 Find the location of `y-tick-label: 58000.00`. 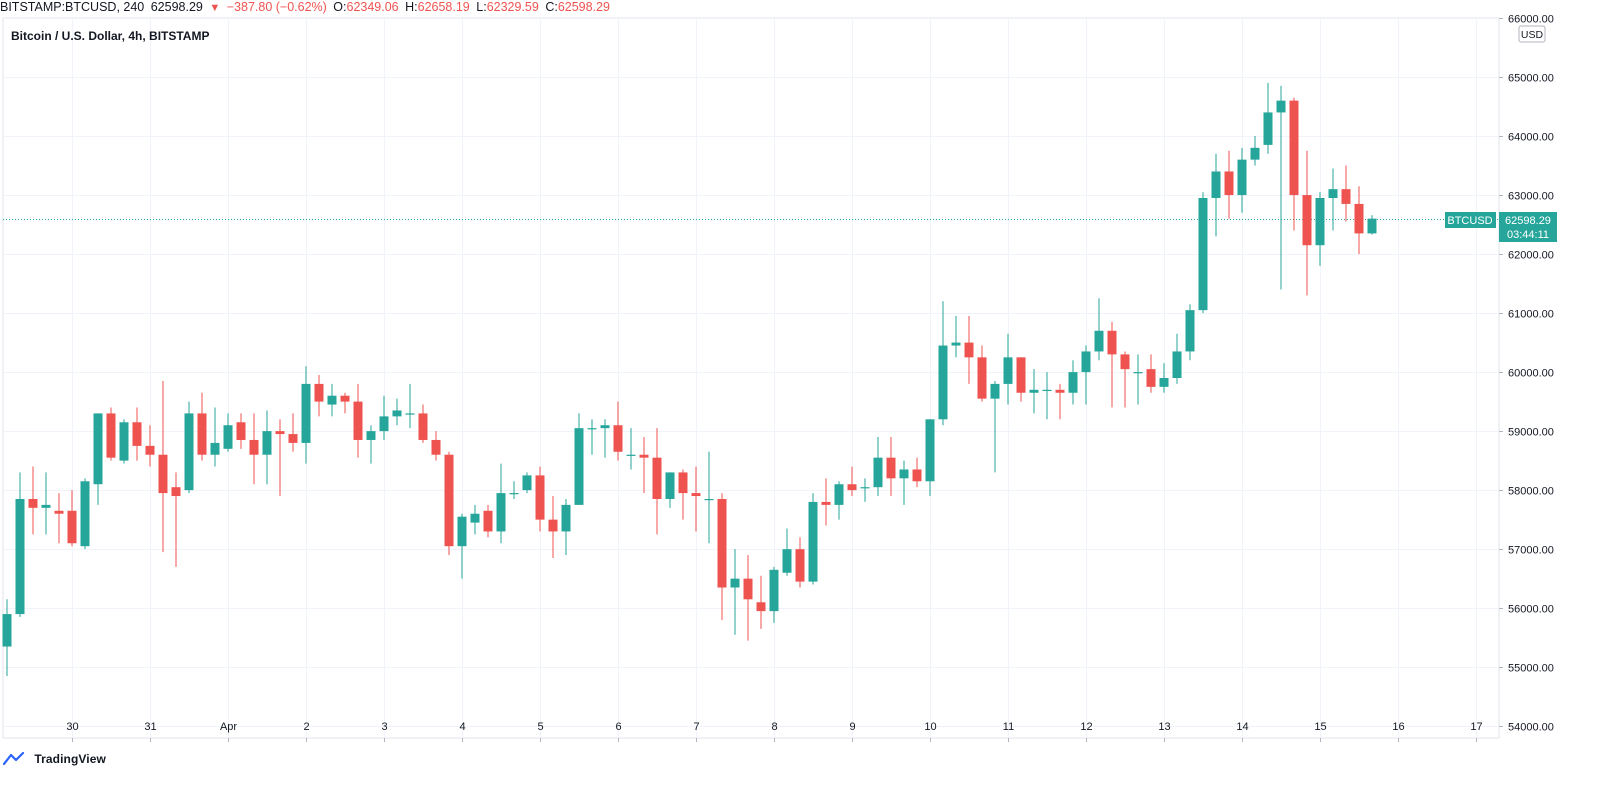

y-tick-label: 58000.00 is located at coordinates (1531, 492).